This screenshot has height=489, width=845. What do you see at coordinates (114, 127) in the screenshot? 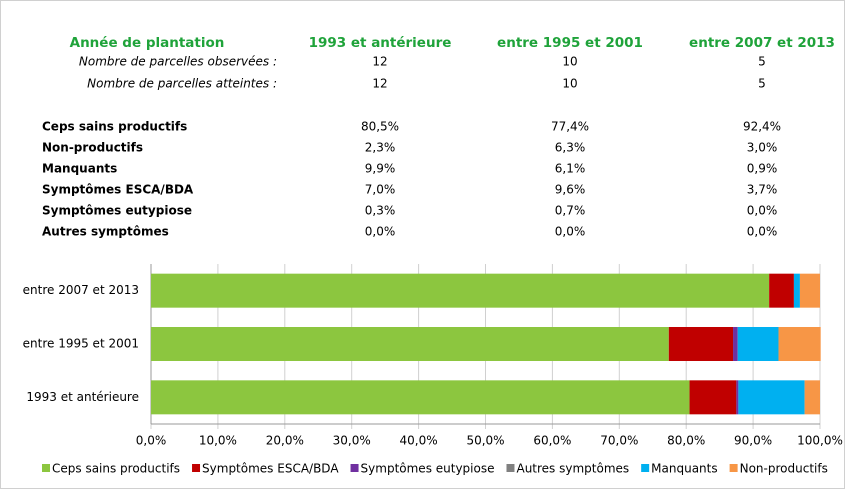
I see `row-label: Ceps sains productifs` at bounding box center [114, 127].